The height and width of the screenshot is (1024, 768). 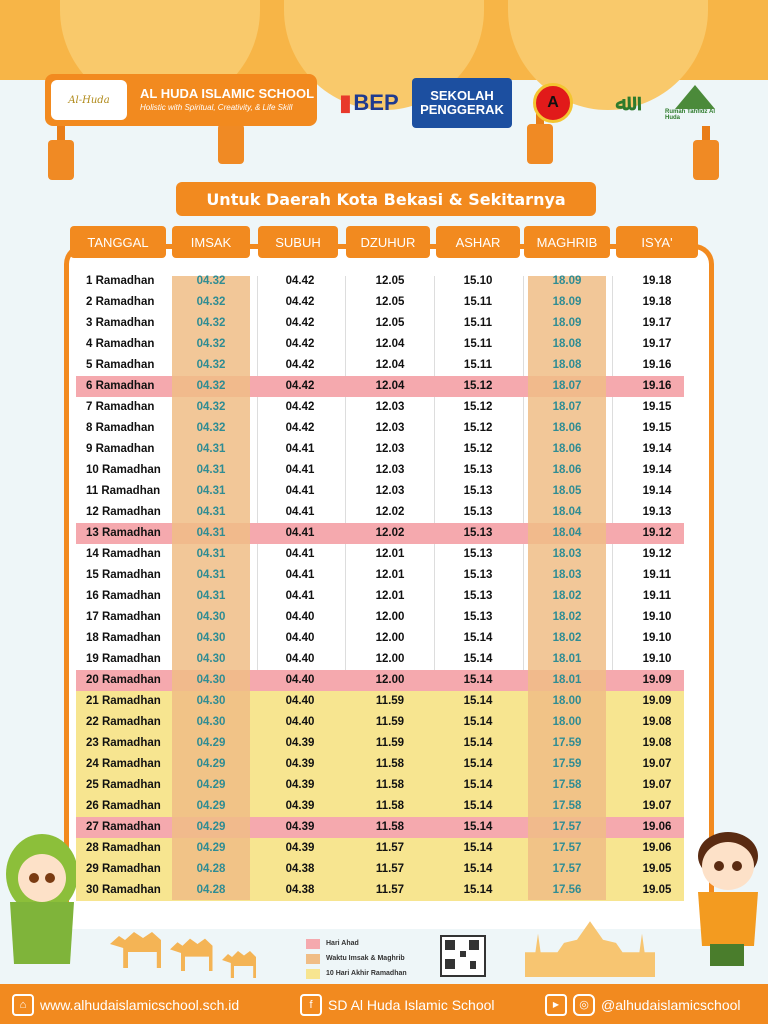 What do you see at coordinates (384, 55) in the screenshot?
I see `top-ornament` at bounding box center [384, 55].